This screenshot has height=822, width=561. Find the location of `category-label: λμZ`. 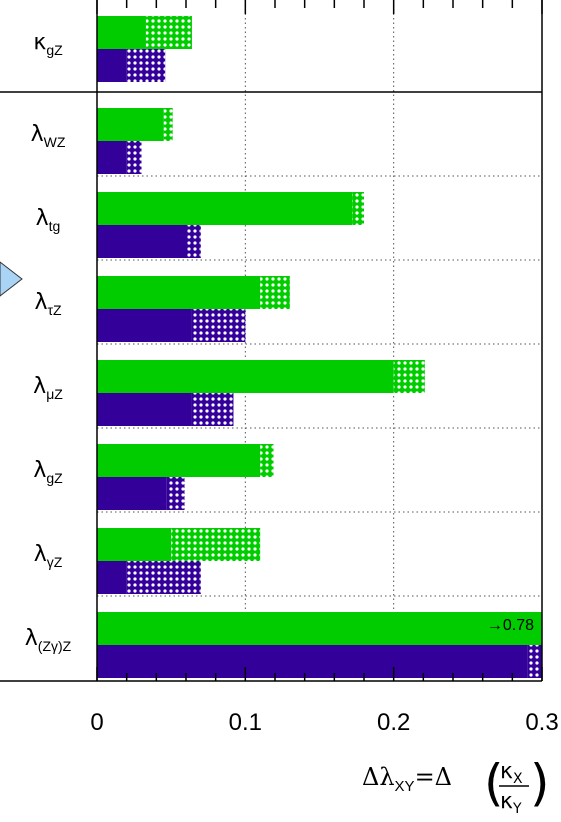

category-label: λμZ is located at coordinates (48, 388).